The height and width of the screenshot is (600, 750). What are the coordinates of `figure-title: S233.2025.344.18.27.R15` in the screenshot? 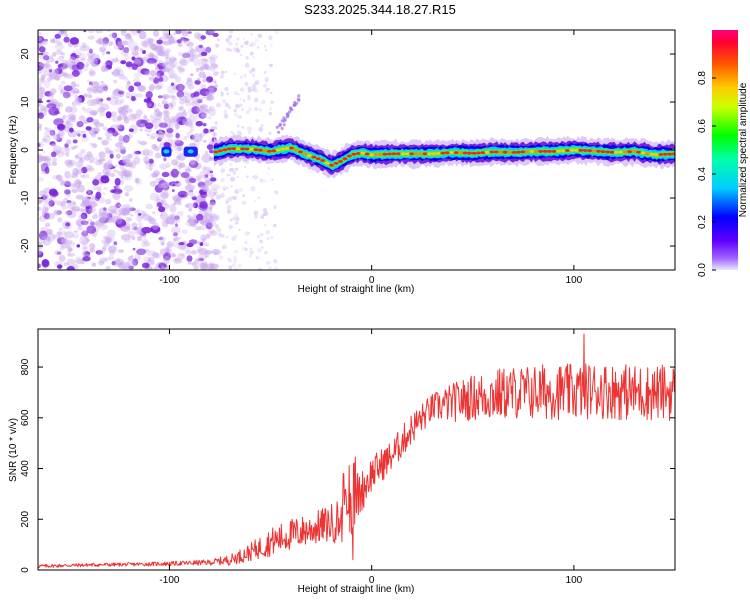 It's located at (380, 9).